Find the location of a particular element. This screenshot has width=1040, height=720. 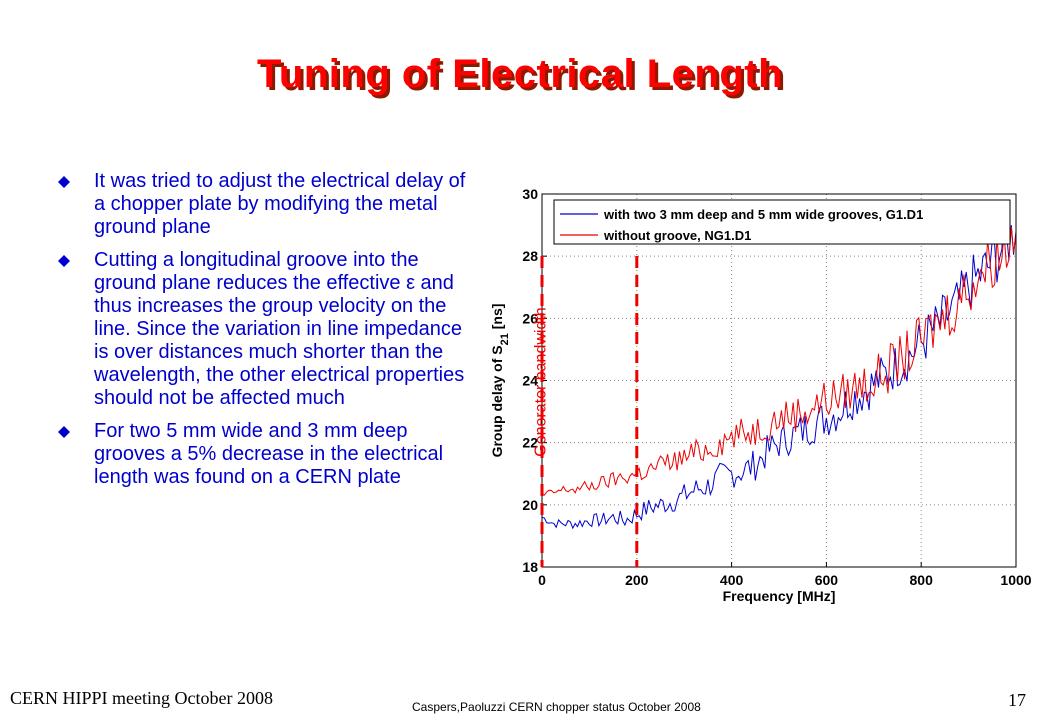

x-tick-label: 600 is located at coordinates (827, 580).